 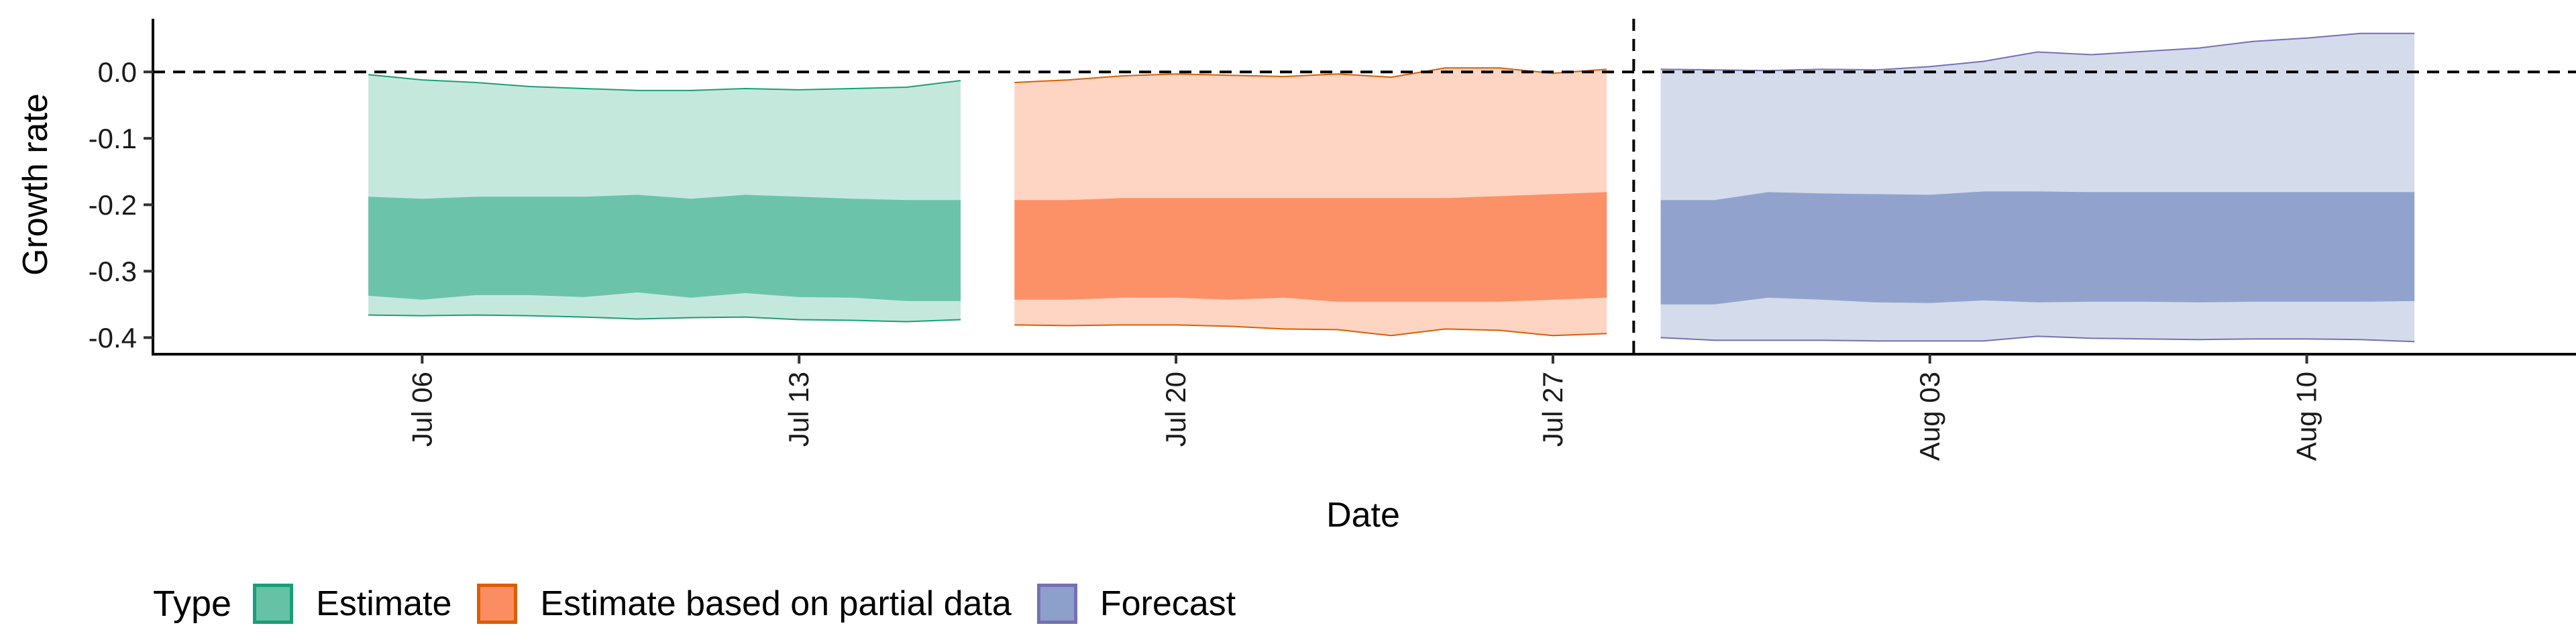 I want to click on legend-item-forecast: Forecast, so click(x=1136, y=604).